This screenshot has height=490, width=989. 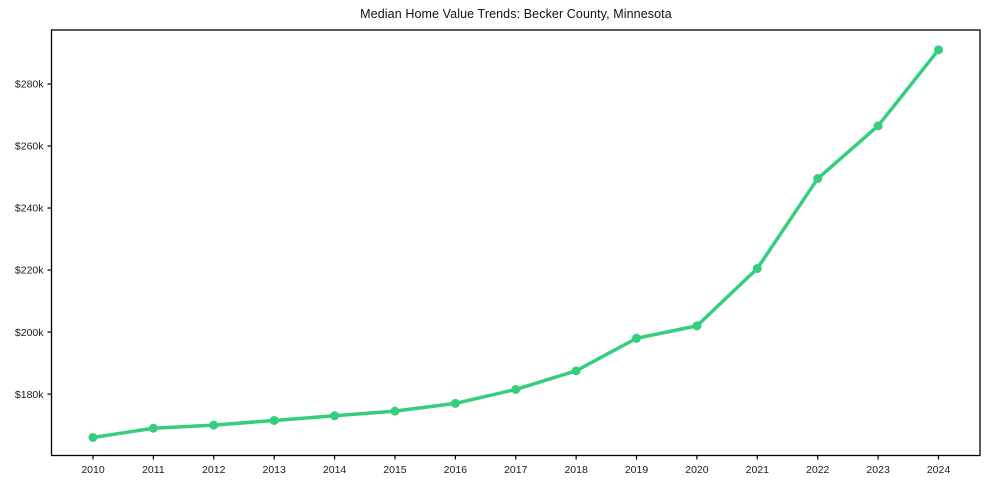 I want to click on x-tick-label: 2014, so click(x=335, y=470).